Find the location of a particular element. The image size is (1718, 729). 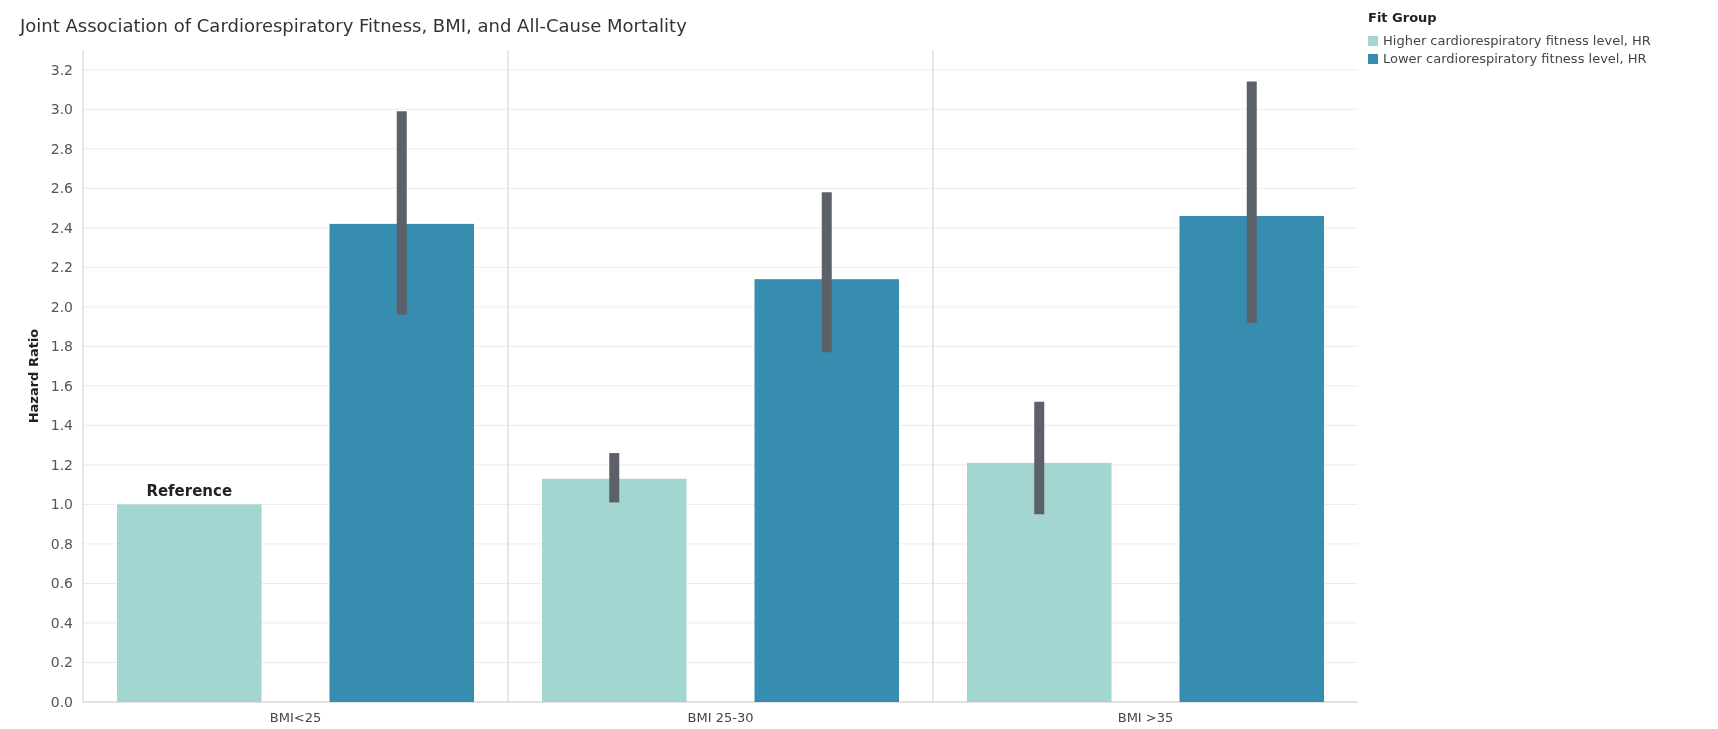

y-tick-label: 3.0 is located at coordinates (61, 109).